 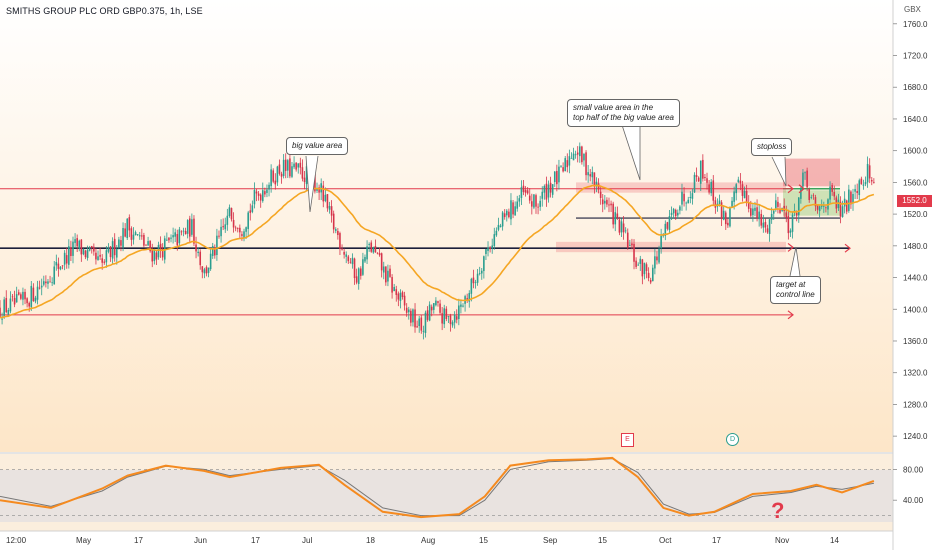 I want to click on x-tick-label: Jun, so click(x=200, y=540).